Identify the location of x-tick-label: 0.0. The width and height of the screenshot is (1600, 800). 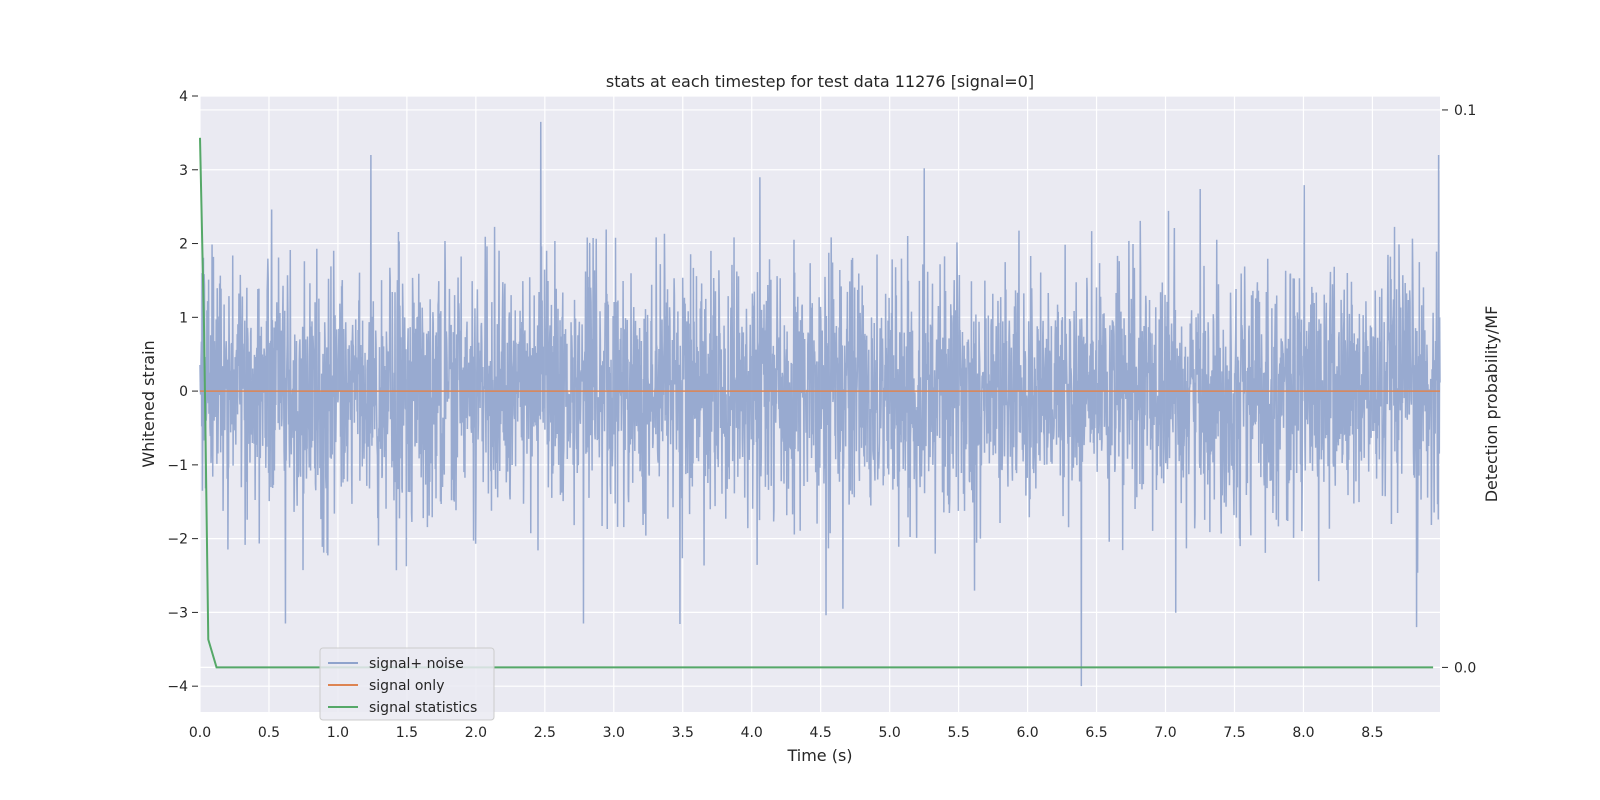
(200, 733).